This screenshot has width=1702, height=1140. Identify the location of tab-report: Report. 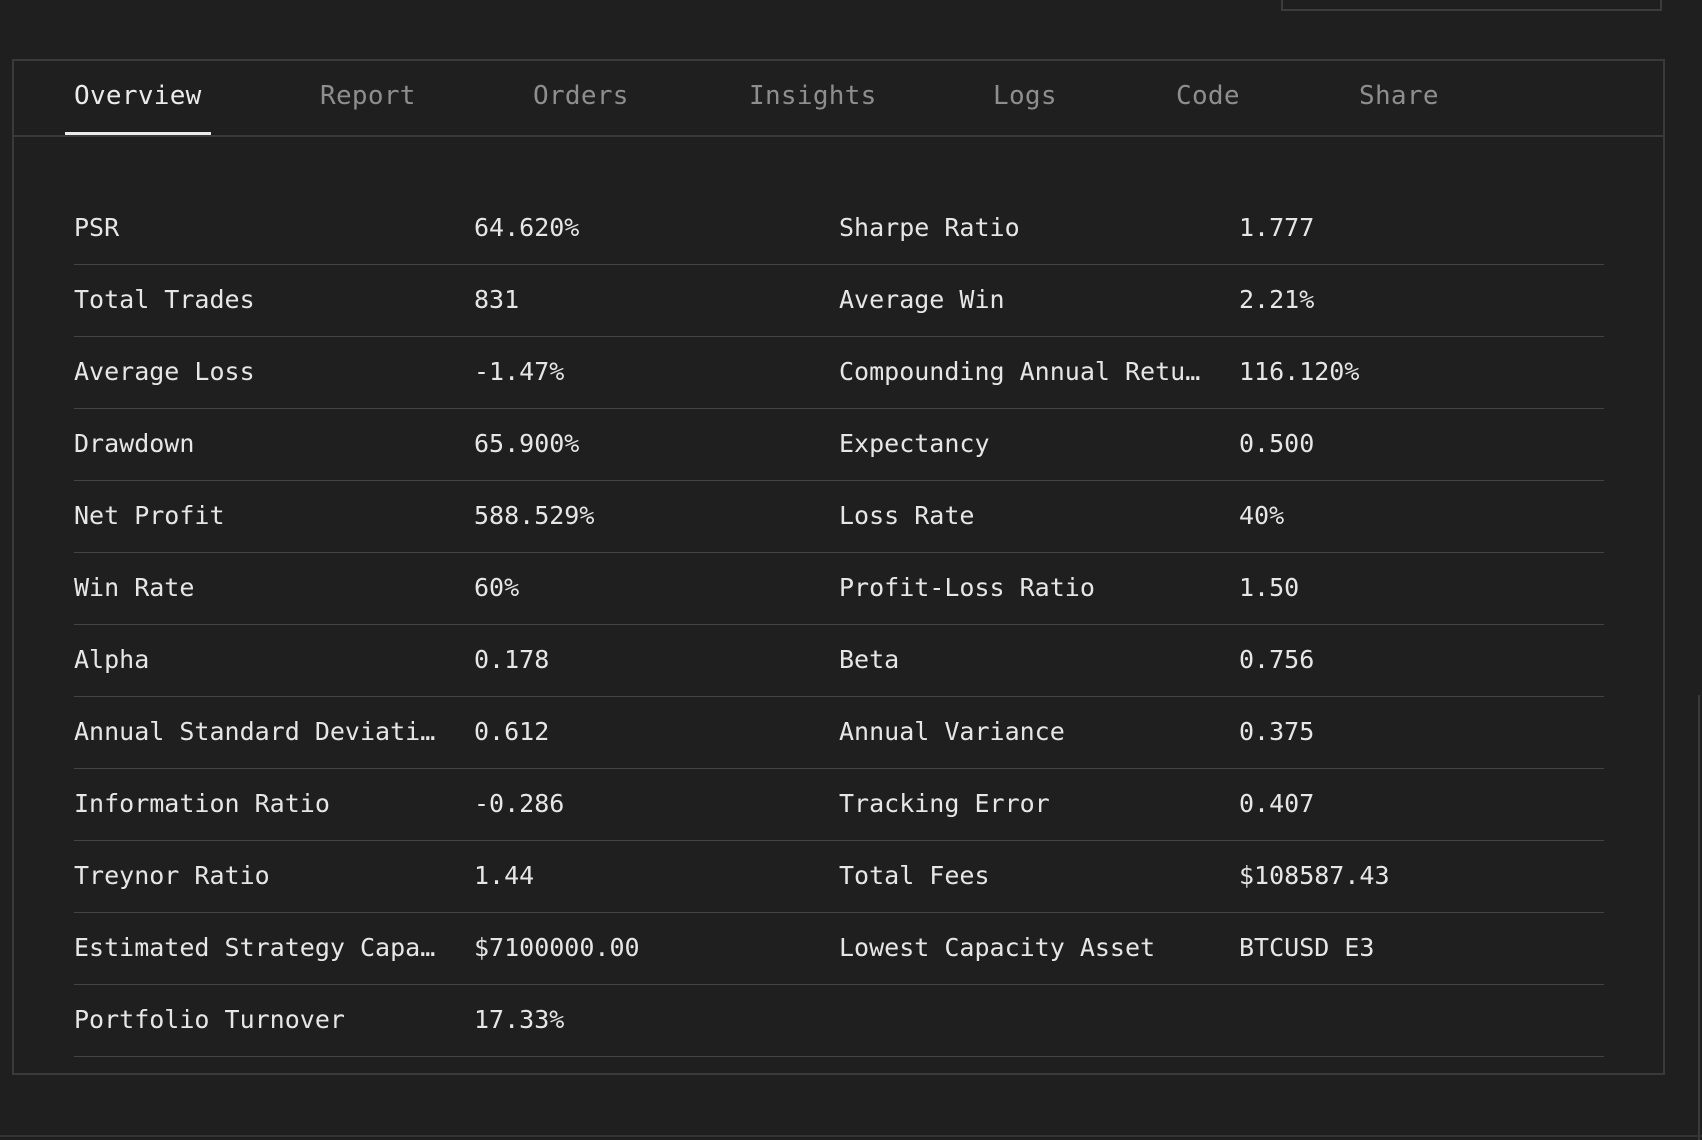
(368, 98).